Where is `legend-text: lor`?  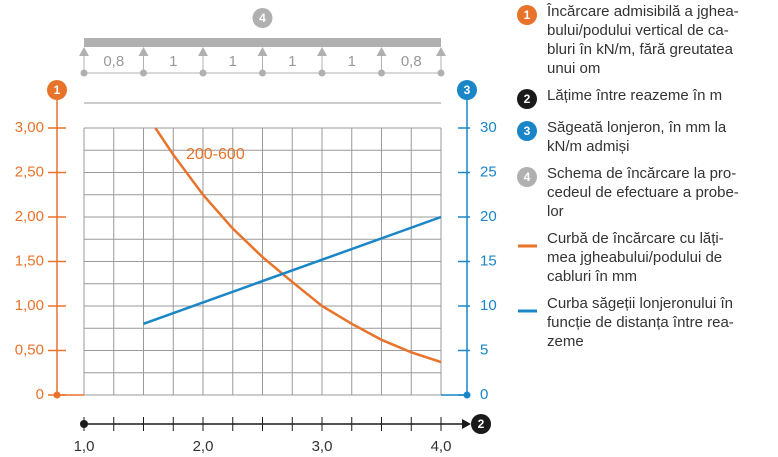
legend-text: lor is located at coordinates (555, 211).